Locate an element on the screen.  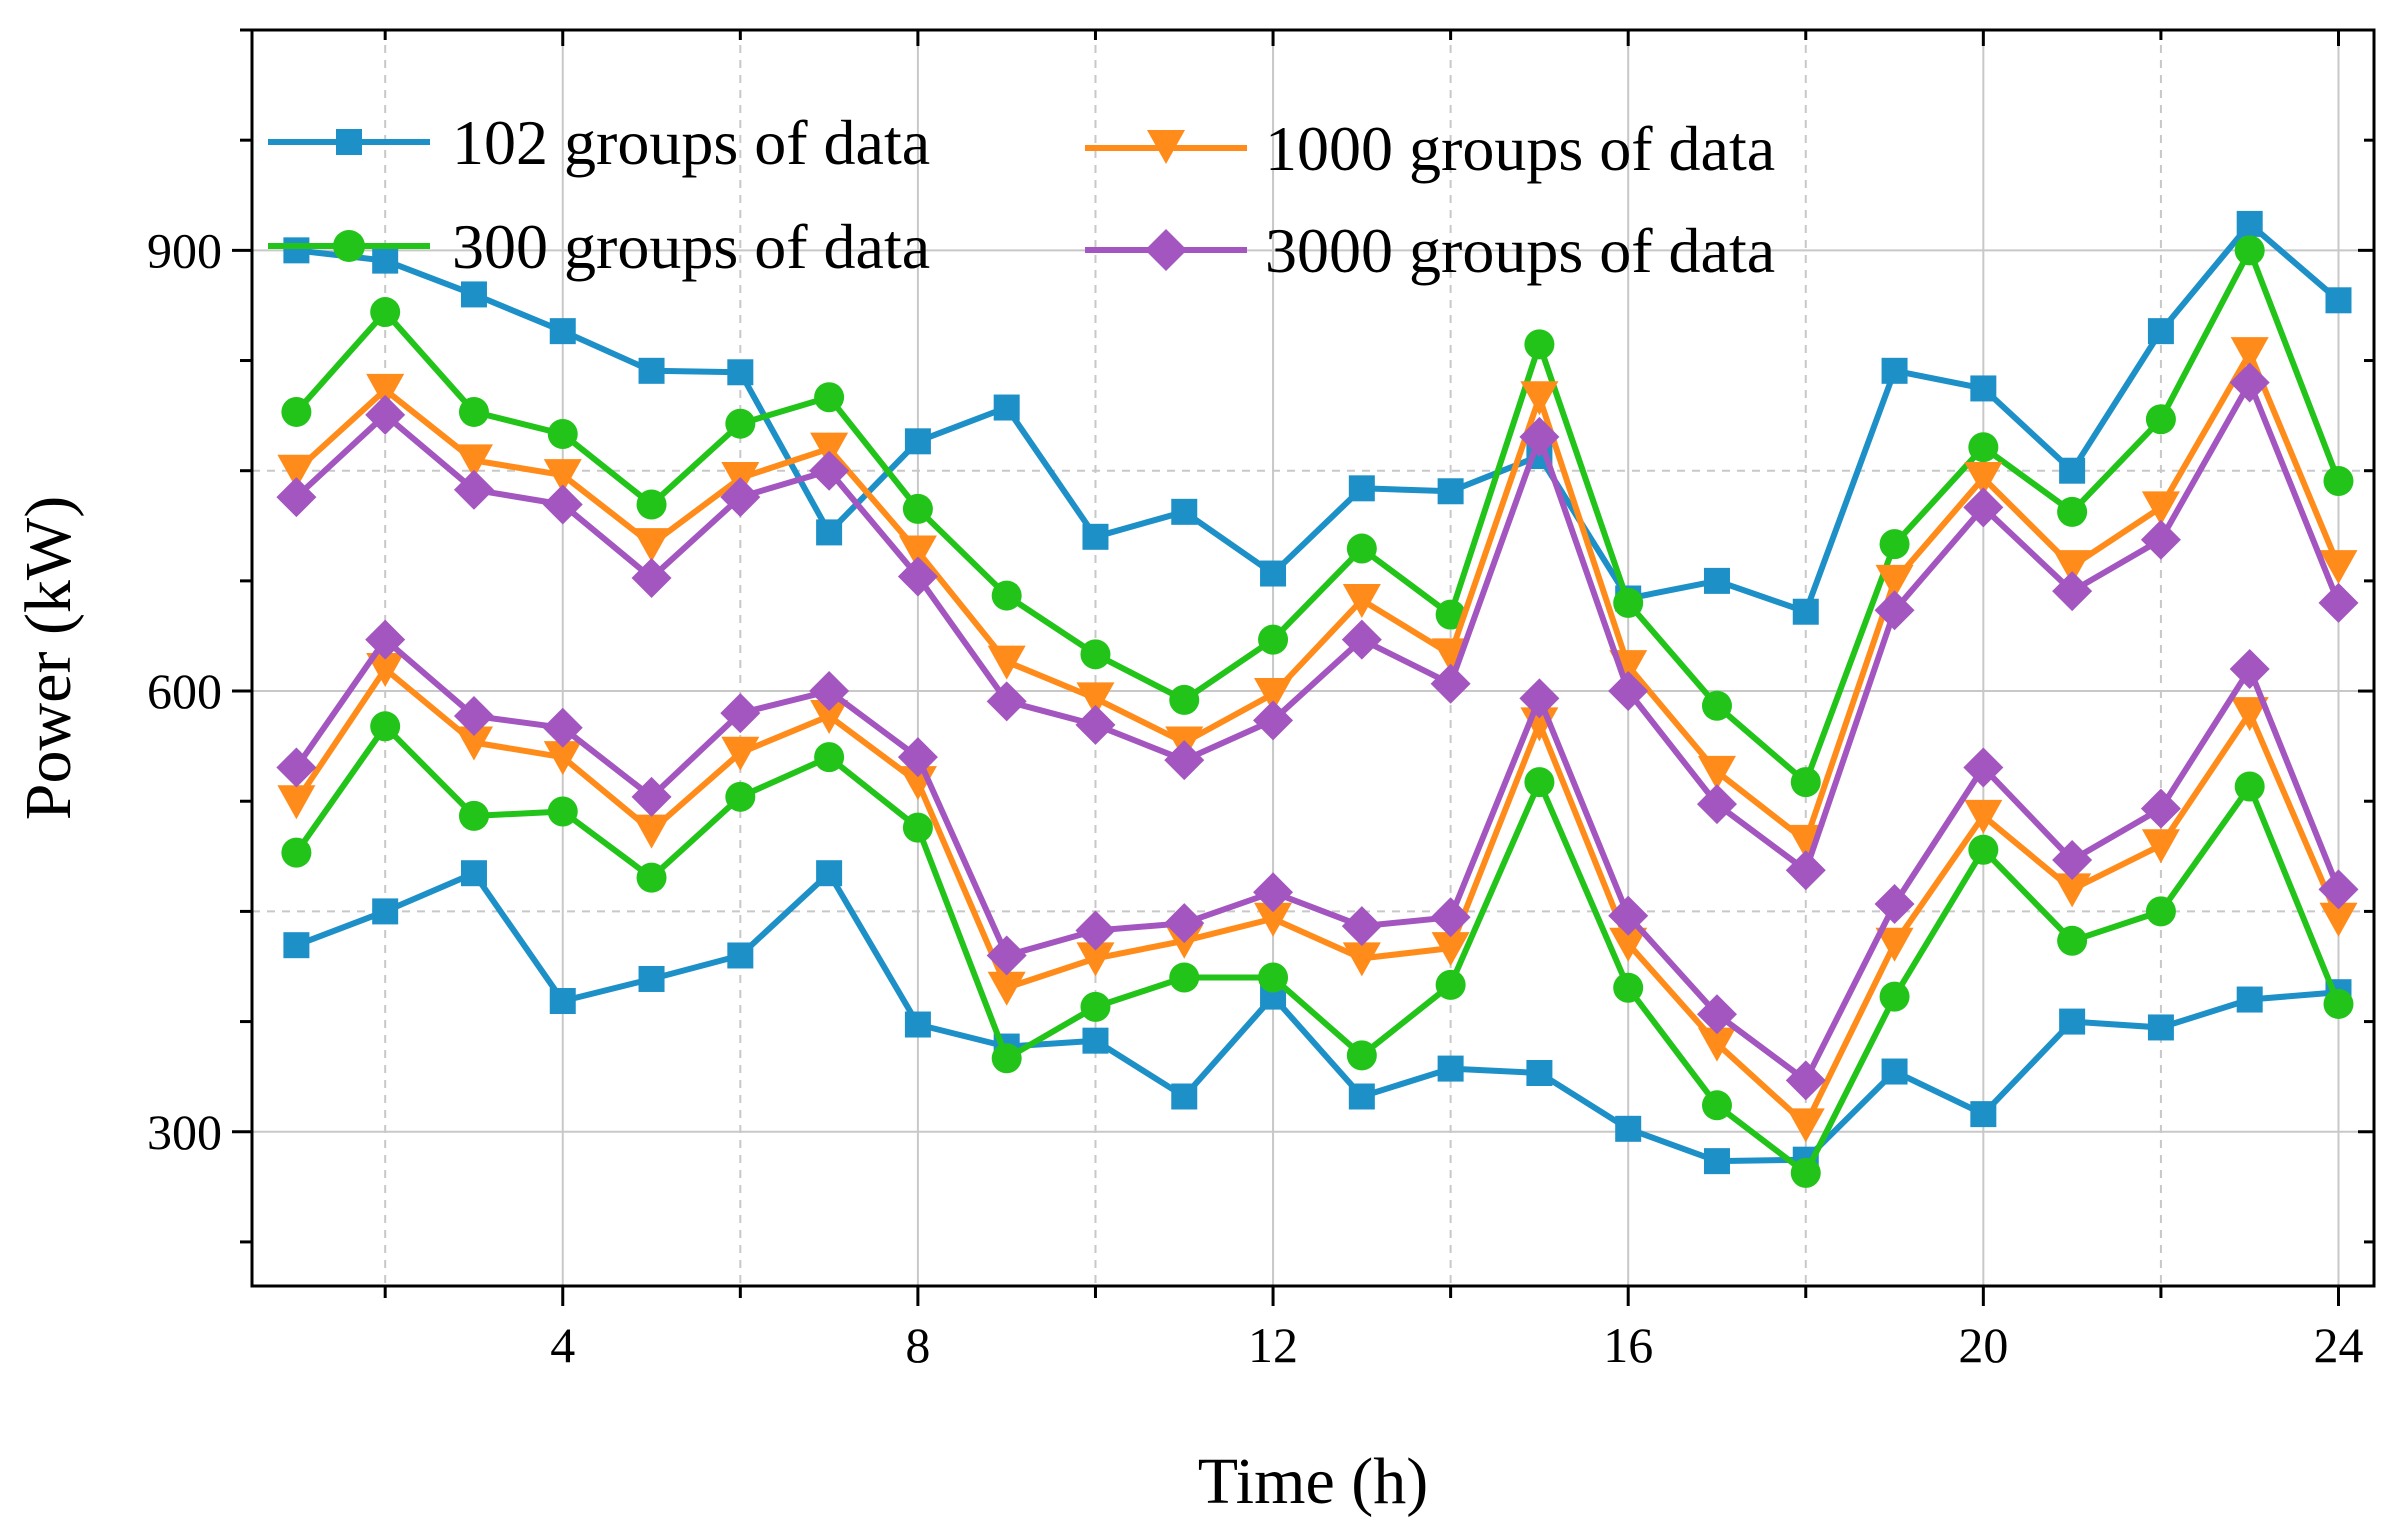
y-tick-label: 600 is located at coordinates (184, 691).